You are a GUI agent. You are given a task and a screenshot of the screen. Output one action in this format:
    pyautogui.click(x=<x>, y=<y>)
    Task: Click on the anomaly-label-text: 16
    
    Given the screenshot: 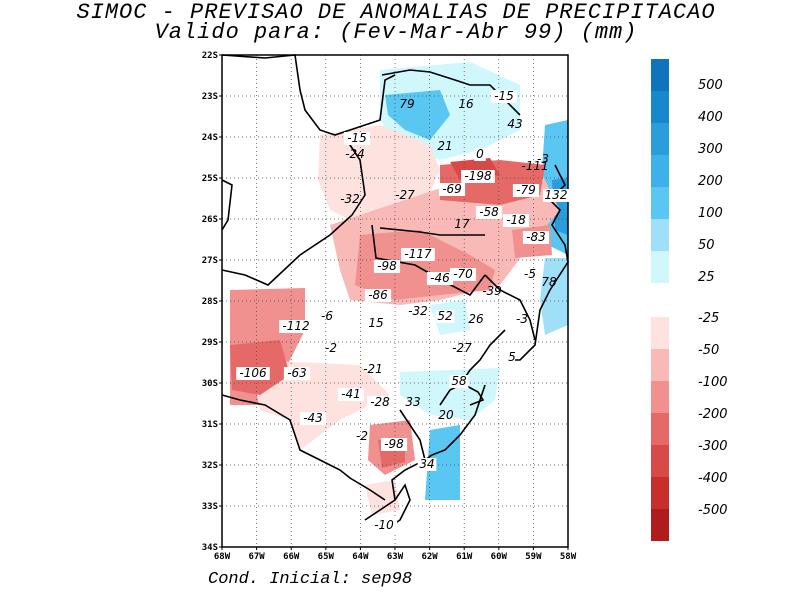 What is the action you would take?
    pyautogui.click(x=466, y=104)
    